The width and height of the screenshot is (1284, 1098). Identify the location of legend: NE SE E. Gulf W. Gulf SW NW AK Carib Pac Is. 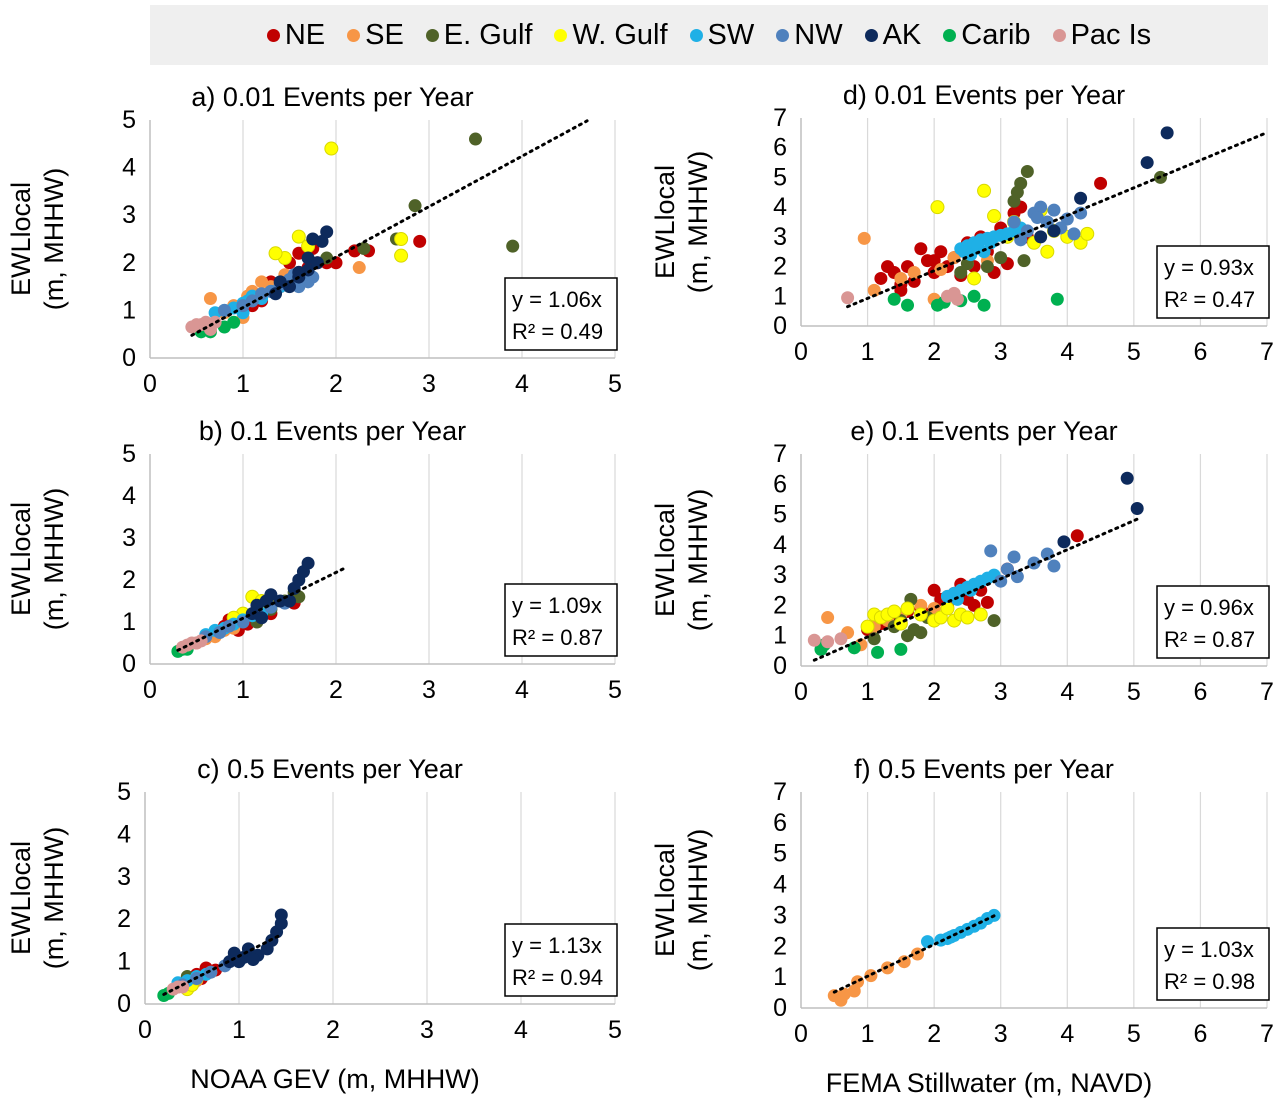
(709, 35).